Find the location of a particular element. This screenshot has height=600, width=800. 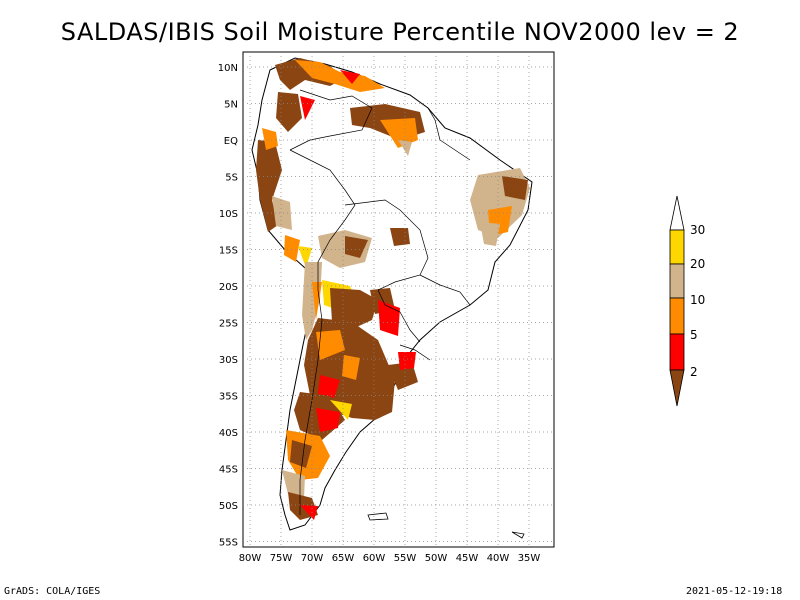

colorbar-label: 5 is located at coordinates (694, 335).